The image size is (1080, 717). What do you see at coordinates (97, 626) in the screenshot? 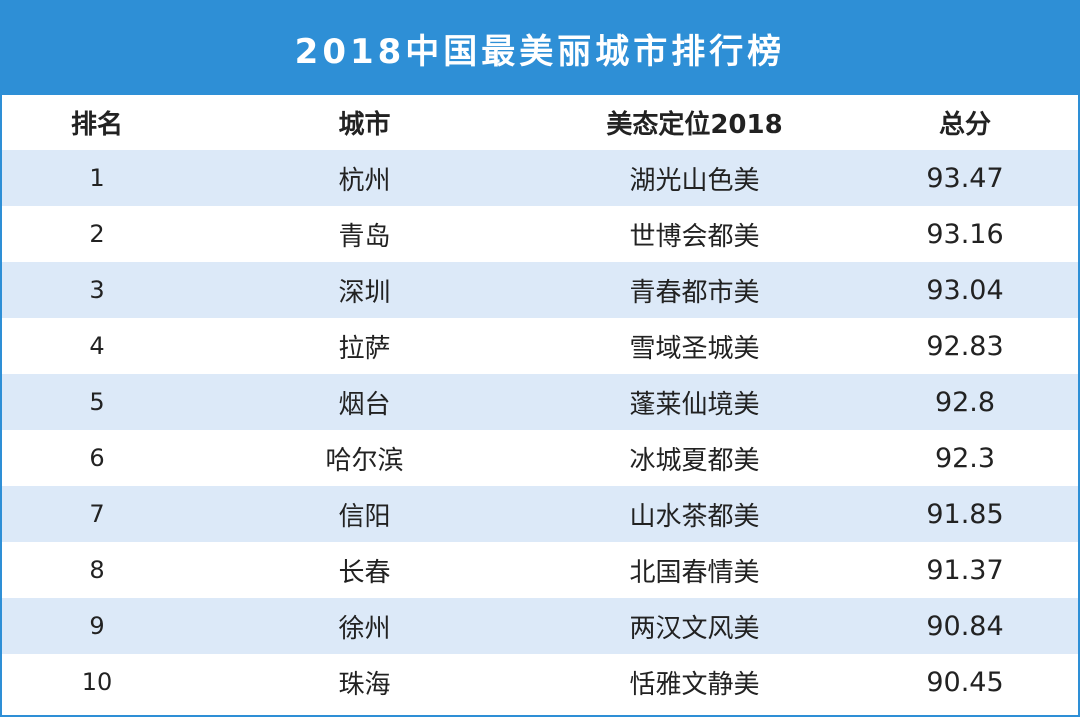
I see `cell-rank: 9` at bounding box center [97, 626].